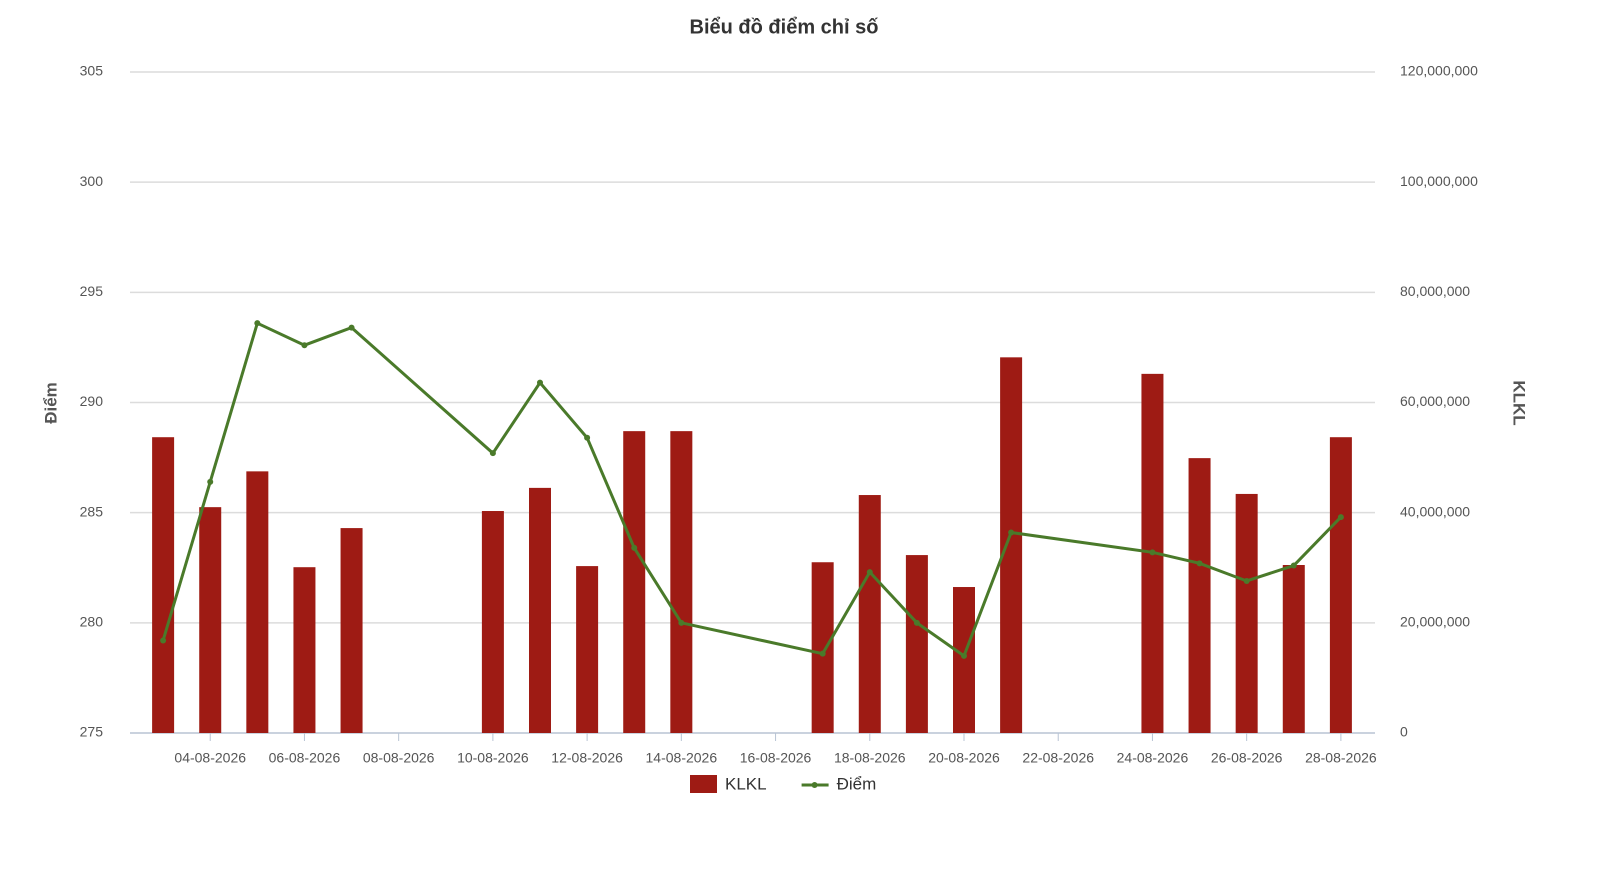 The image size is (1600, 887). I want to click on y2-tick-label: 100,000,000, so click(1439, 181).